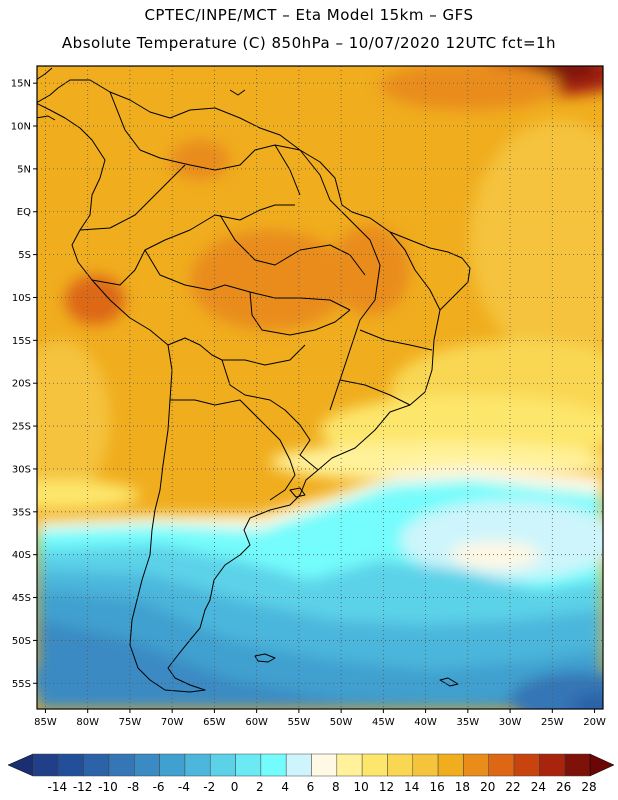 The height and width of the screenshot is (800, 618). I want to click on lon-tick-label: 60W, so click(256, 722).